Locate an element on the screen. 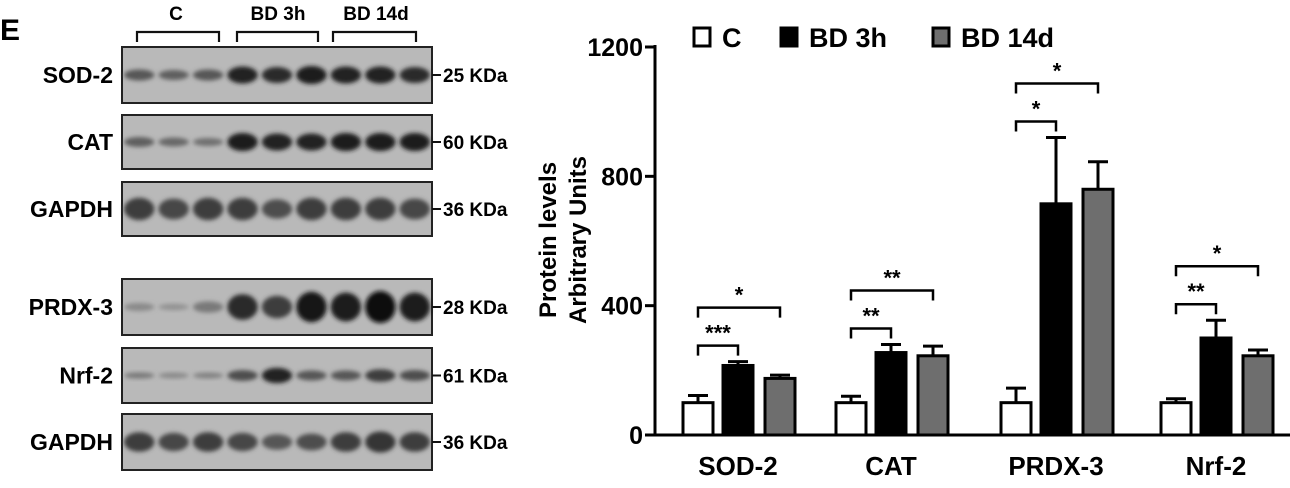 The image size is (1290, 488). size-label: 25 KDa is located at coordinates (475, 76).